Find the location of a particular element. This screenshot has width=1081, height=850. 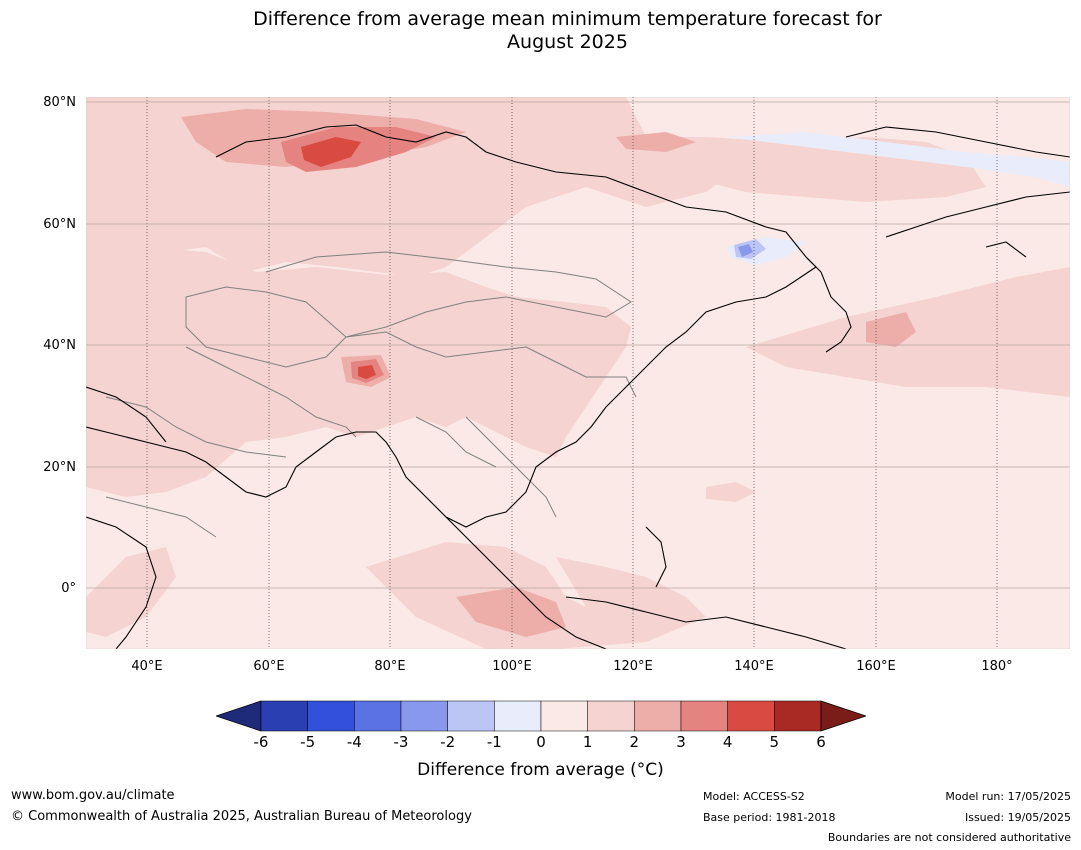

colorbar-extend-max is located at coordinates (844, 716).